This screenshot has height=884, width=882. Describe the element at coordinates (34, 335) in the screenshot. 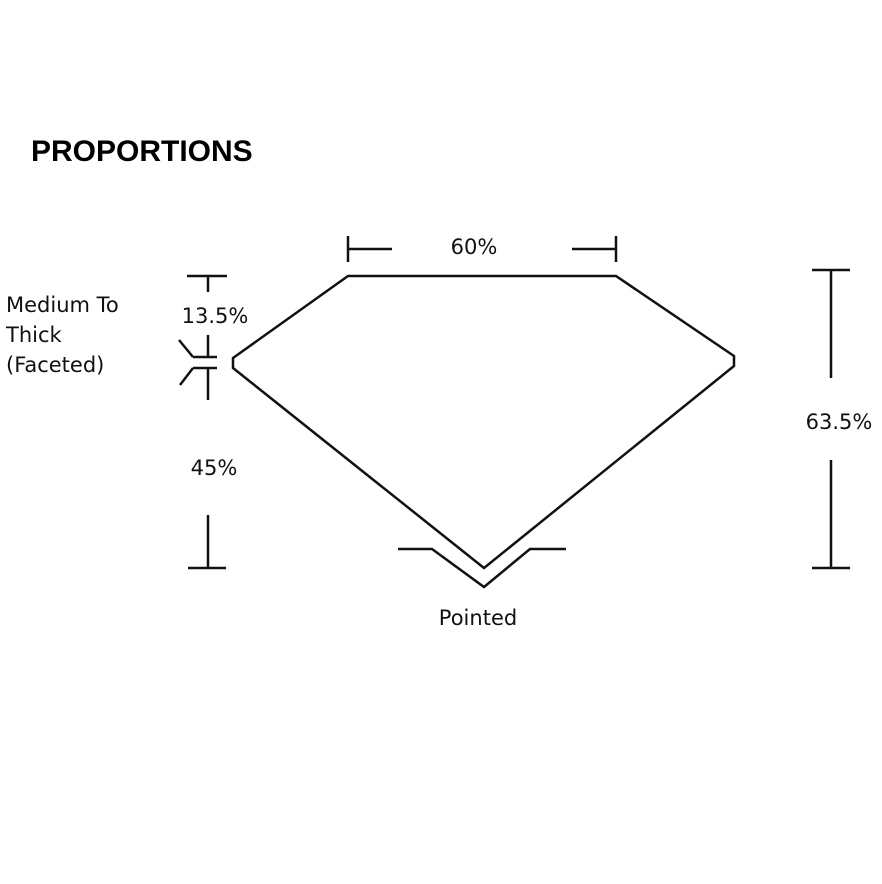

I see `girdle-label-line: Thick` at that location.